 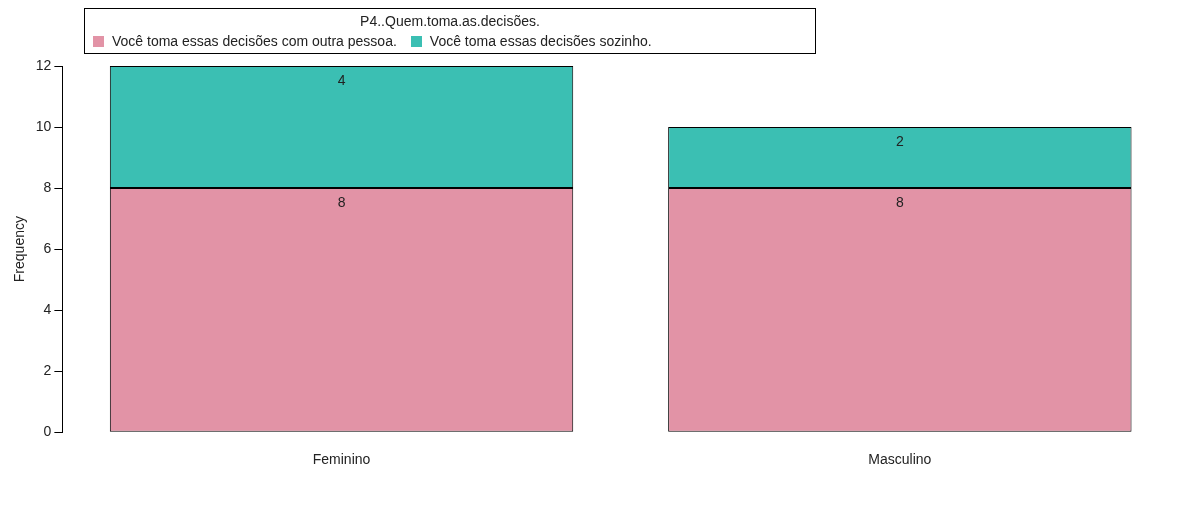 What do you see at coordinates (540, 41) in the screenshot?
I see `legend-label: Você toma essas decisões sozinho.` at bounding box center [540, 41].